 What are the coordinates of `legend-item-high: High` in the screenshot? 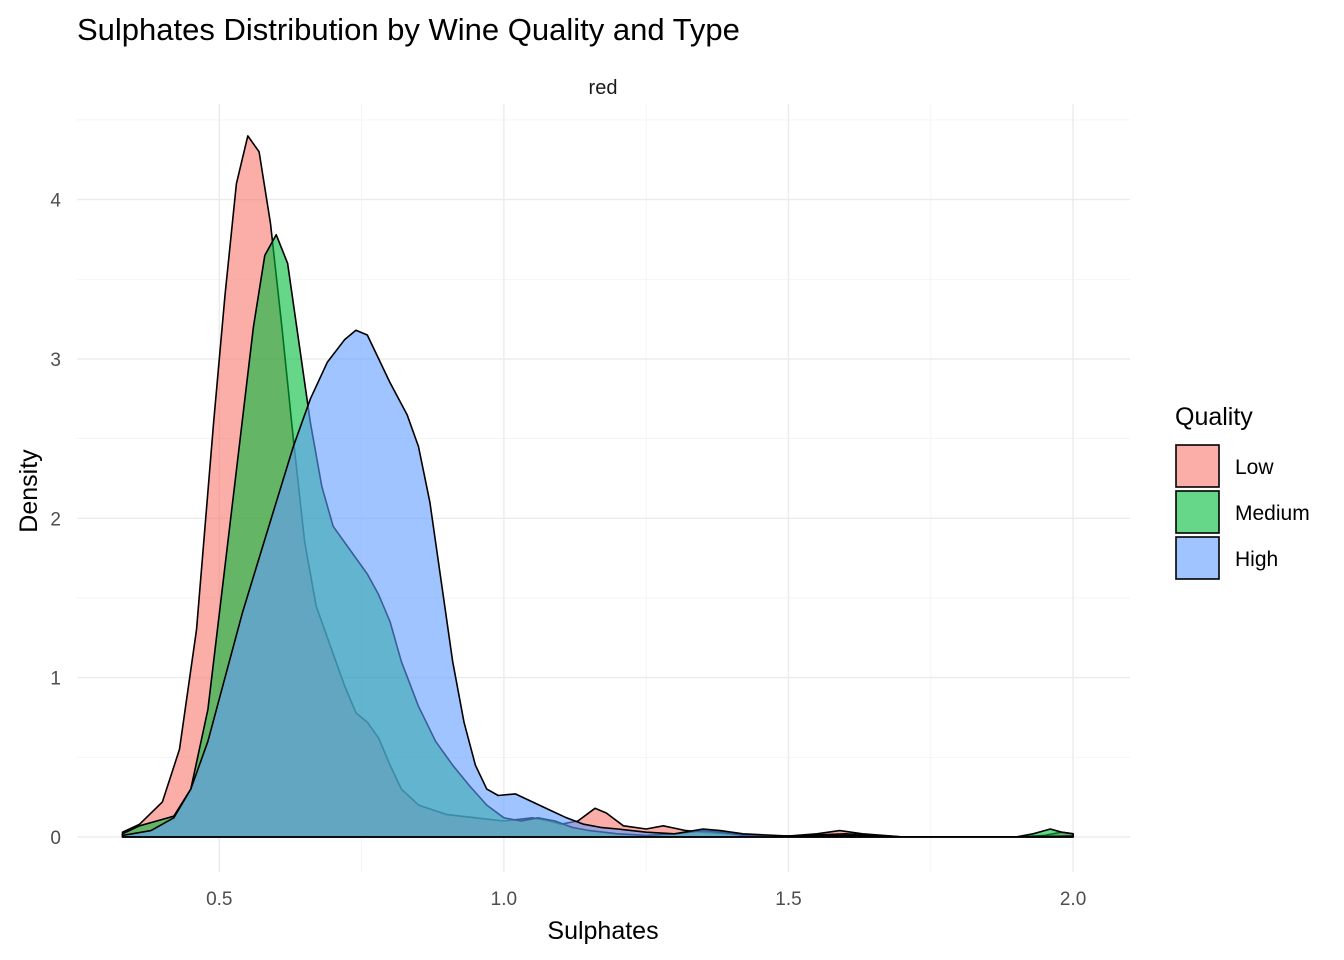 It's located at (1226, 558).